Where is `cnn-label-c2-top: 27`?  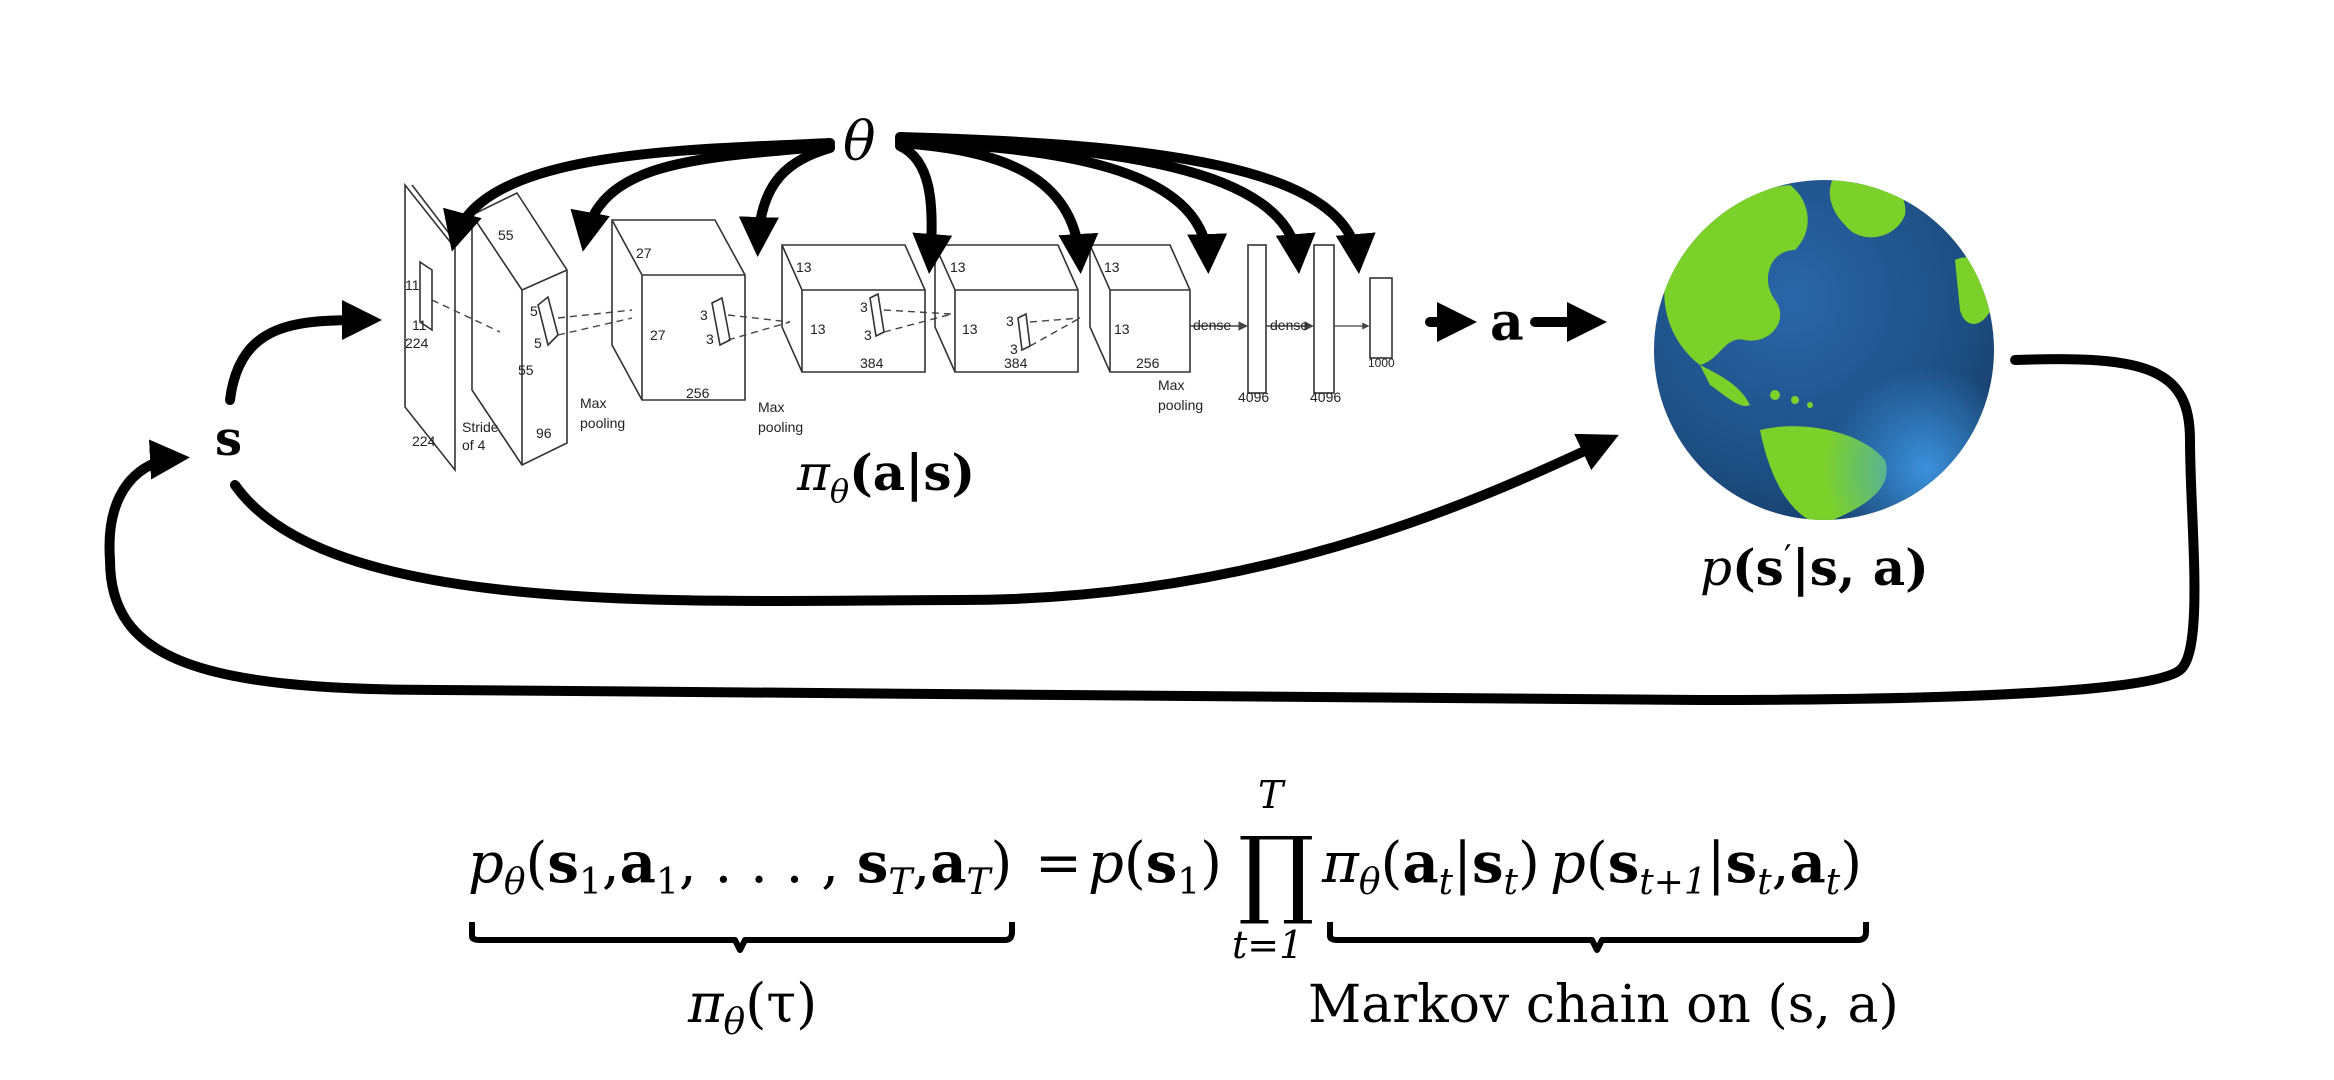
cnn-label-c2-top: 27 is located at coordinates (644, 253).